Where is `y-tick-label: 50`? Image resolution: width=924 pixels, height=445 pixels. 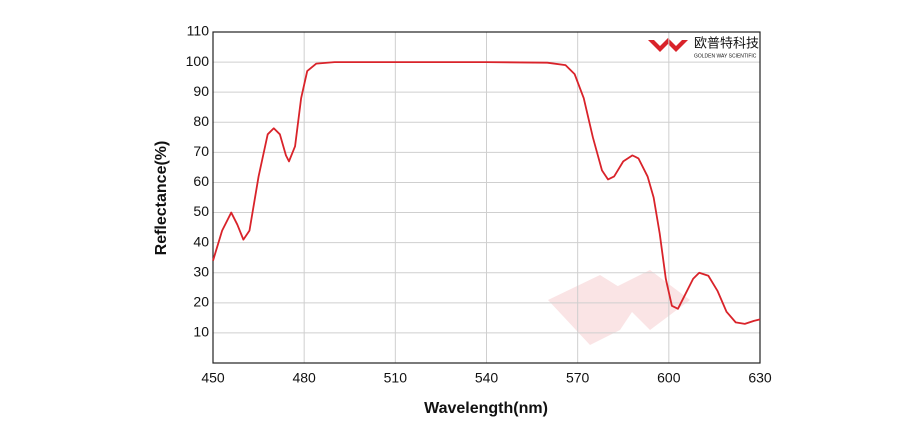
y-tick-label: 50 is located at coordinates (201, 211).